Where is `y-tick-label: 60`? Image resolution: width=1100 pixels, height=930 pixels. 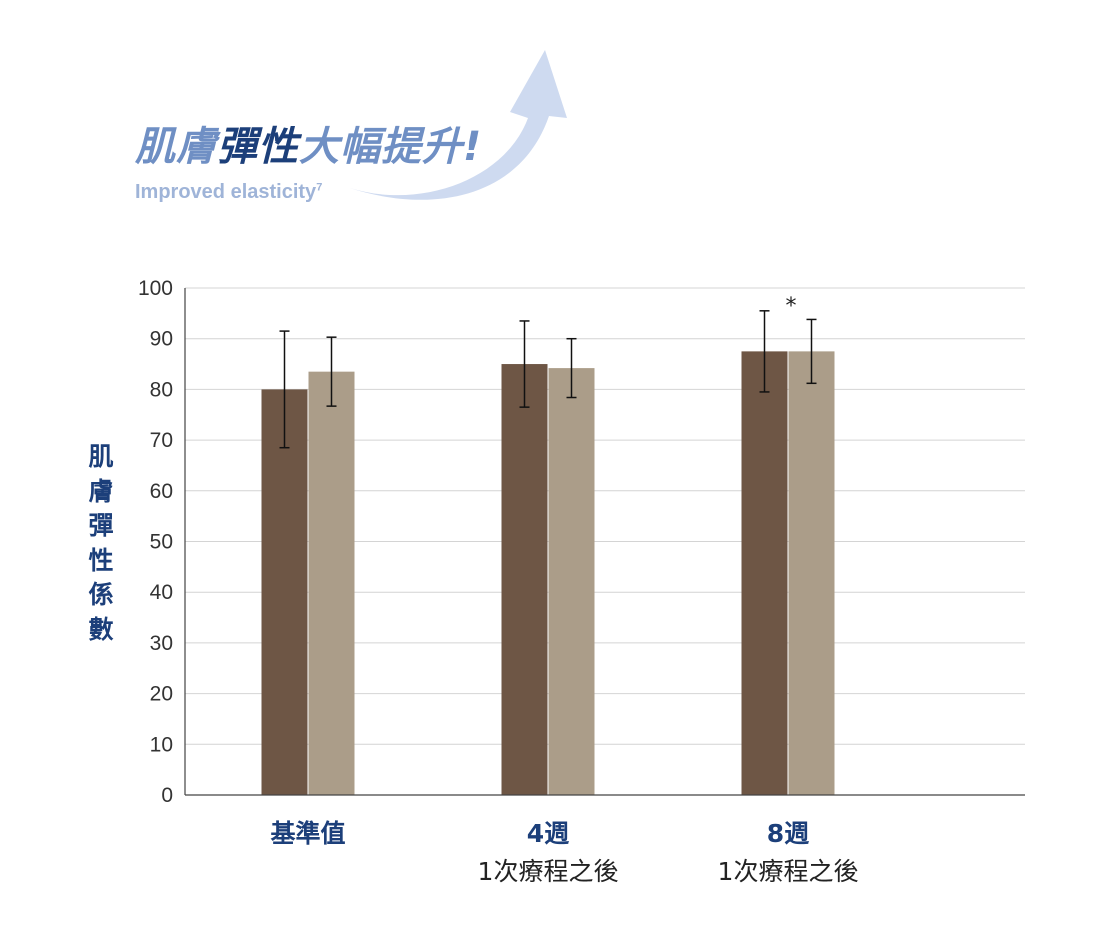
y-tick-label: 60 is located at coordinates (161, 491).